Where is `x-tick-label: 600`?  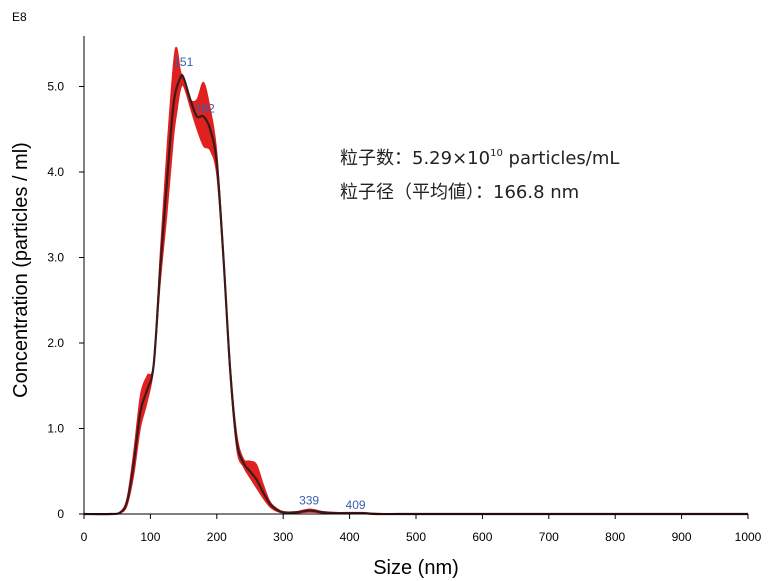 x-tick-label: 600 is located at coordinates (482, 537).